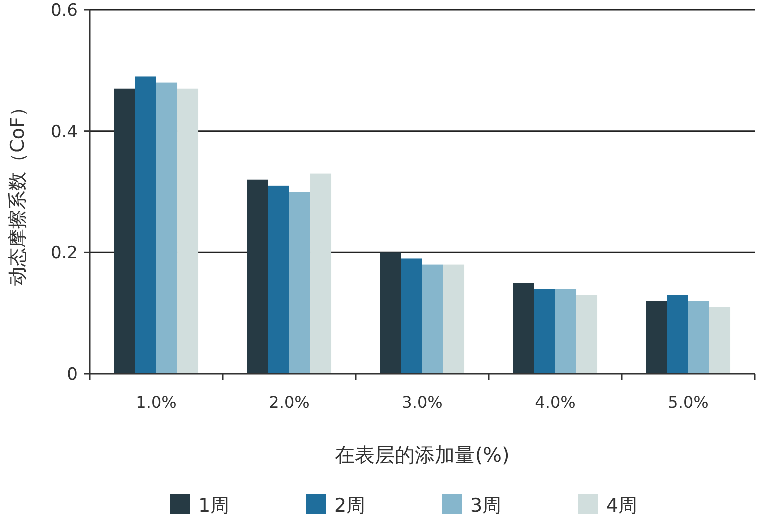 Image resolution: width=758 pixels, height=518 pixels. Describe the element at coordinates (486, 506) in the screenshot. I see `legend-label: 3周` at that location.